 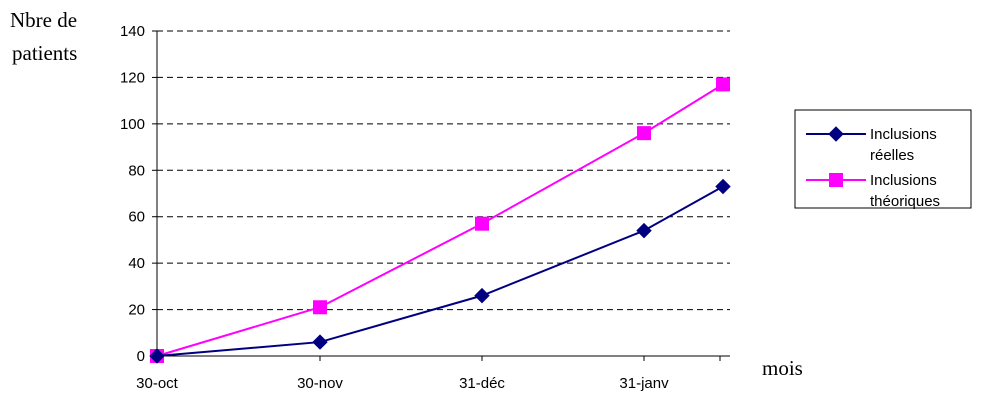 I want to click on y-tick-label: 120, so click(x=132, y=77).